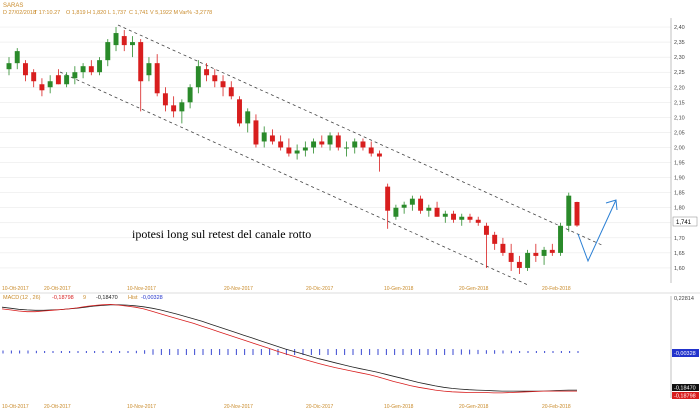 This screenshot has height=414, width=700. What do you see at coordinates (152, 298) in the screenshot?
I see `hist-value: -0,00328` at bounding box center [152, 298].